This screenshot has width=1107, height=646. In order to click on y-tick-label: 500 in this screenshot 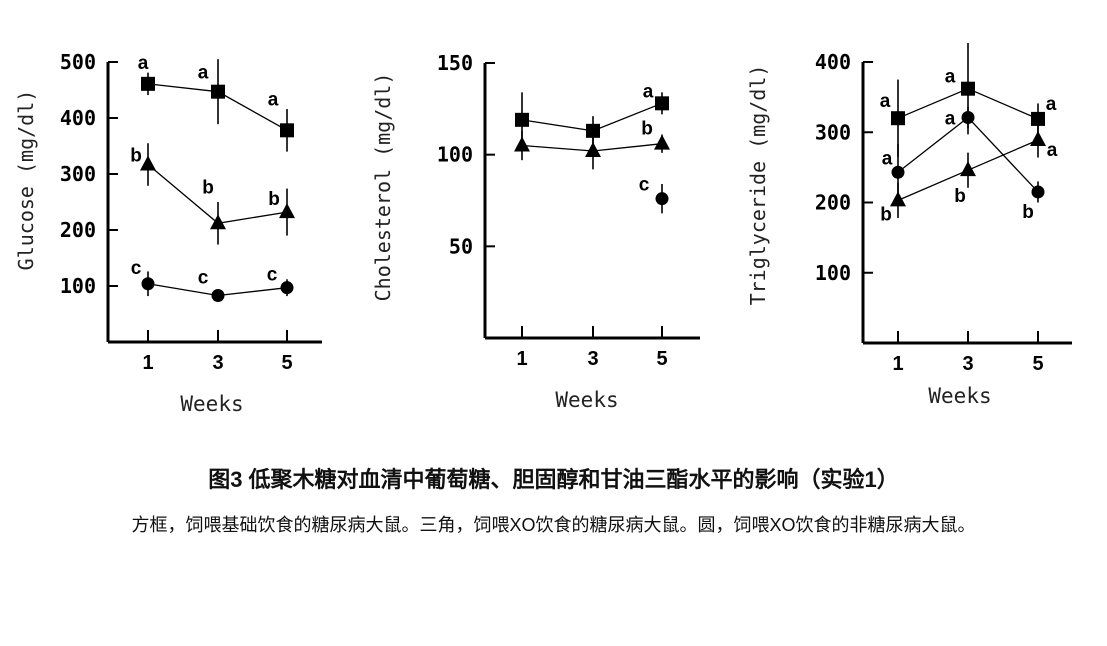, I will do `click(78, 62)`.